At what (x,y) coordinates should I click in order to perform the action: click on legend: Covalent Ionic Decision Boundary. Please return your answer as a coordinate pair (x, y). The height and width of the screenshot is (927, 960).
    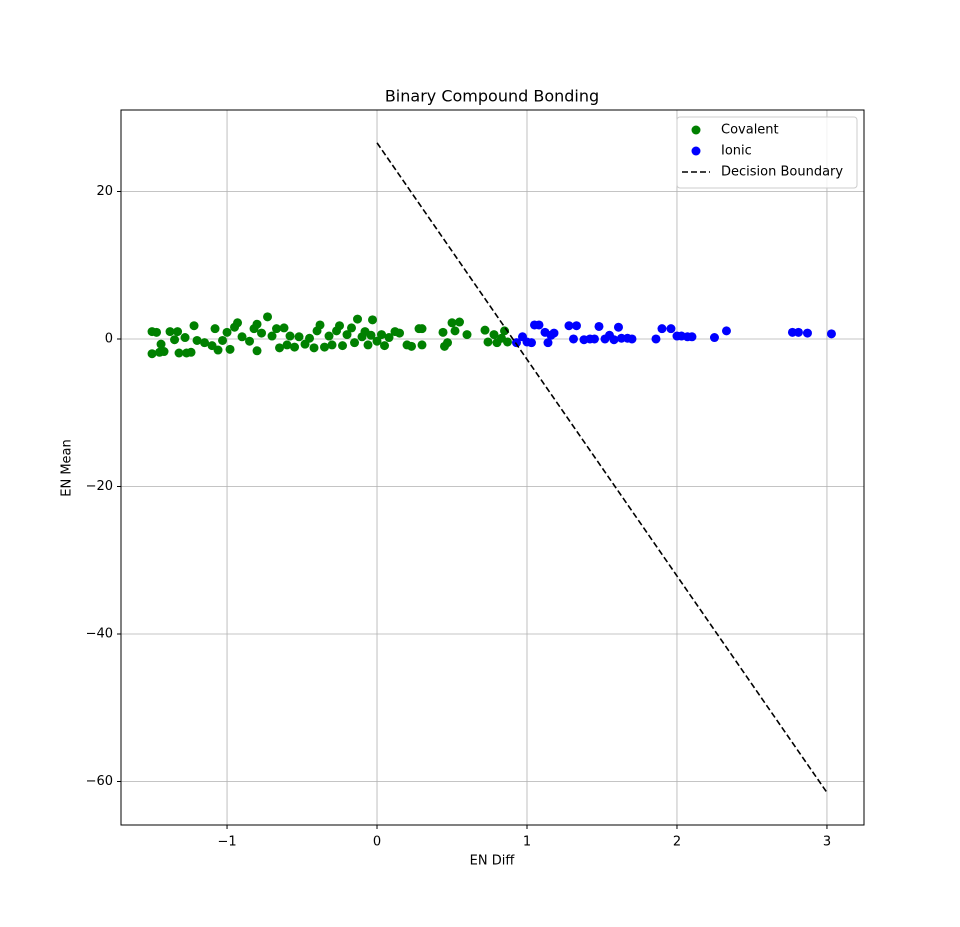
    Looking at the image, I should click on (767, 152).